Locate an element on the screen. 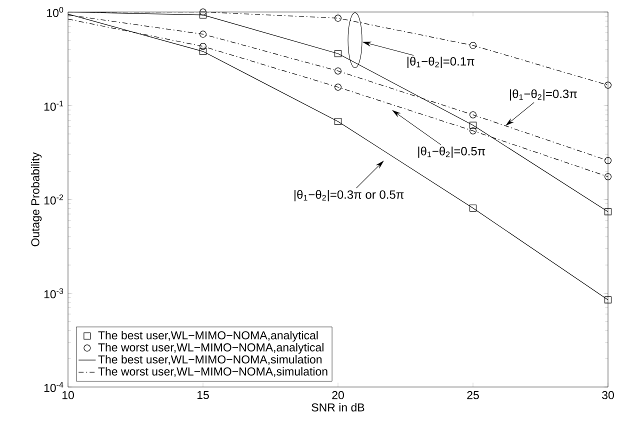  annotation: |θ$_{1}$−θ$_{2}$|=0.3π is located at coordinates (543, 95).